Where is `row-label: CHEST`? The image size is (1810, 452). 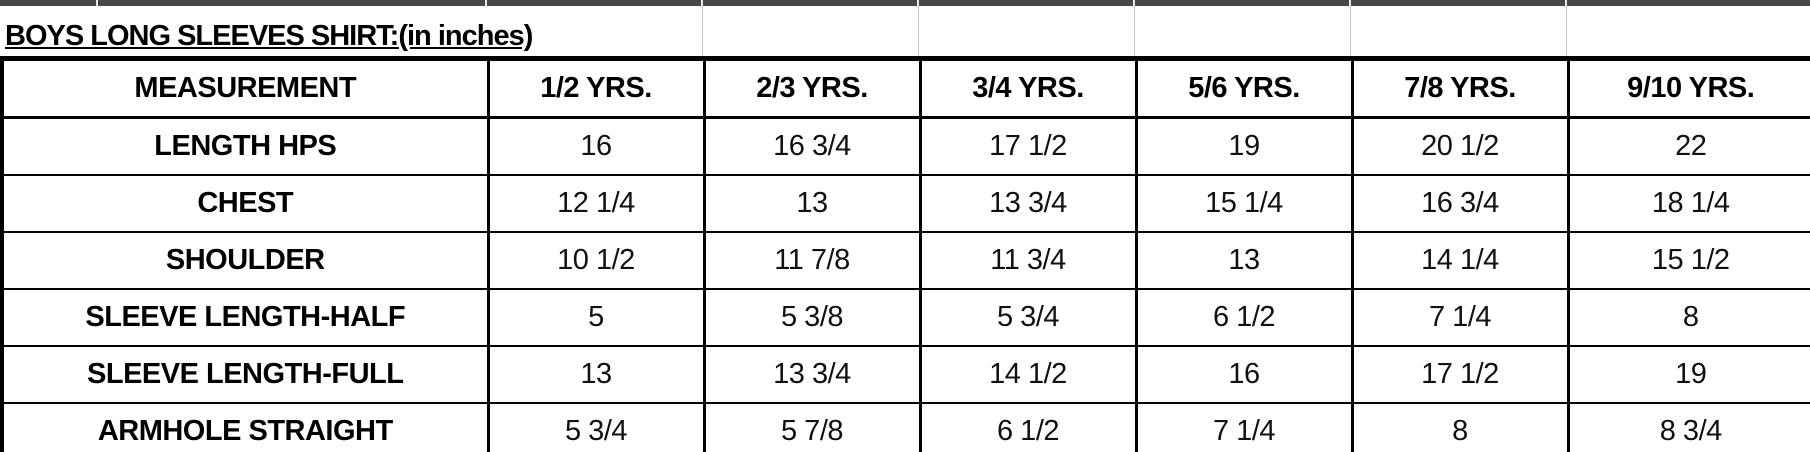 row-label: CHEST is located at coordinates (245, 203).